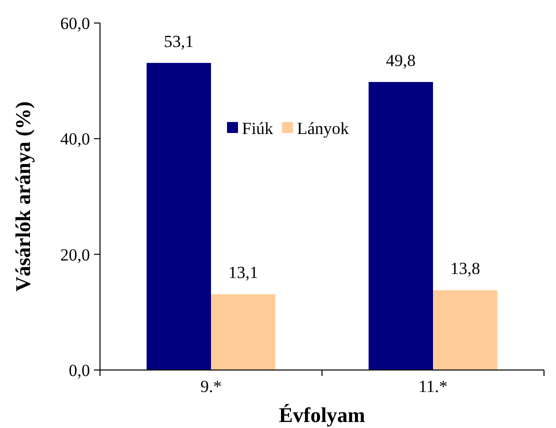 This screenshot has width=556, height=428. Describe the element at coordinates (258, 128) in the screenshot. I see `legend-label: Fiúk` at that location.